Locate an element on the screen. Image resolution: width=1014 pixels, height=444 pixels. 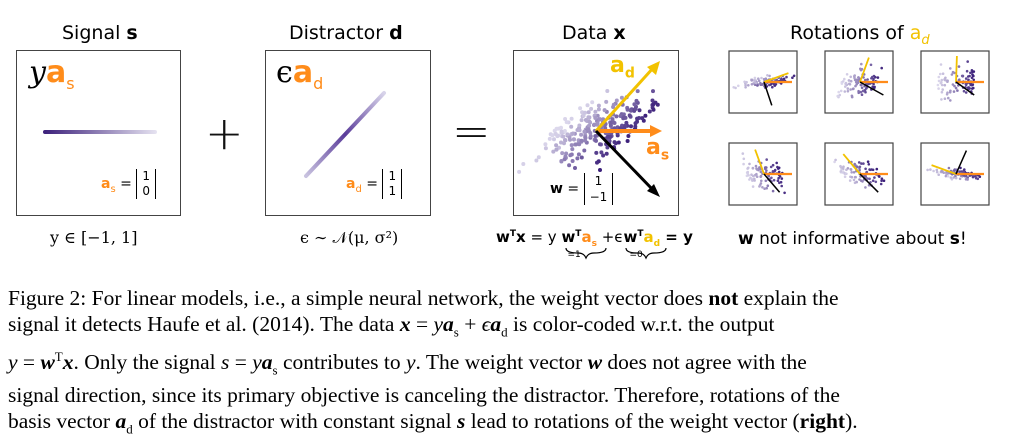
rotations-title: Rotations of ad is located at coordinates (860, 35).